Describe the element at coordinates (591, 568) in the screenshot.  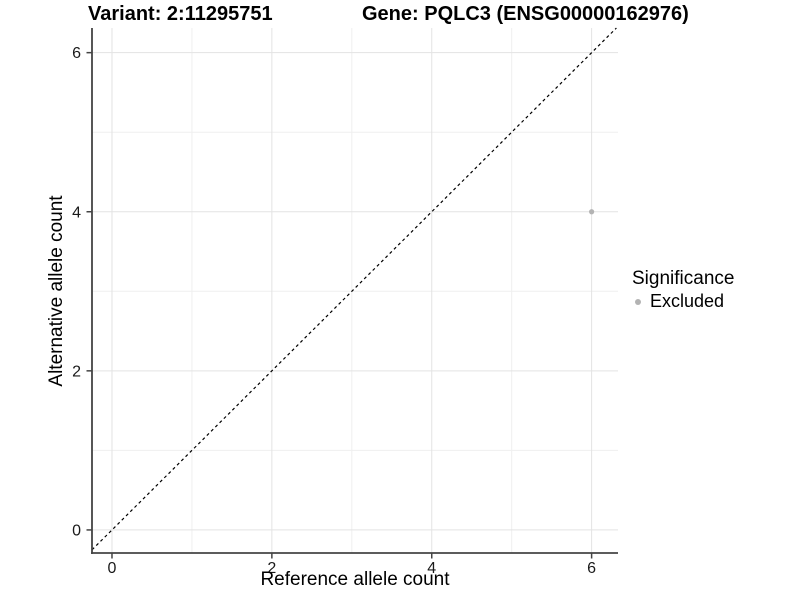
I see `x-tick-label: 6` at that location.